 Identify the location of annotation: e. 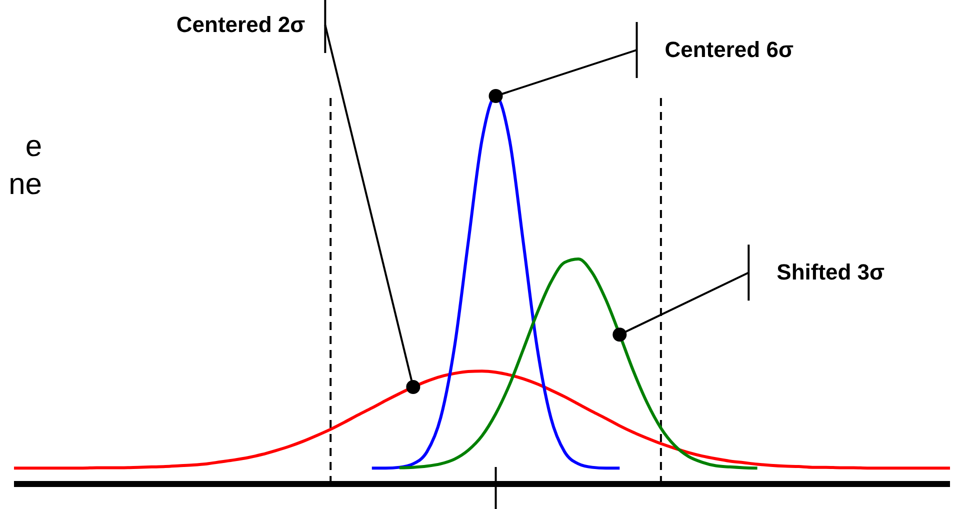
(33, 147).